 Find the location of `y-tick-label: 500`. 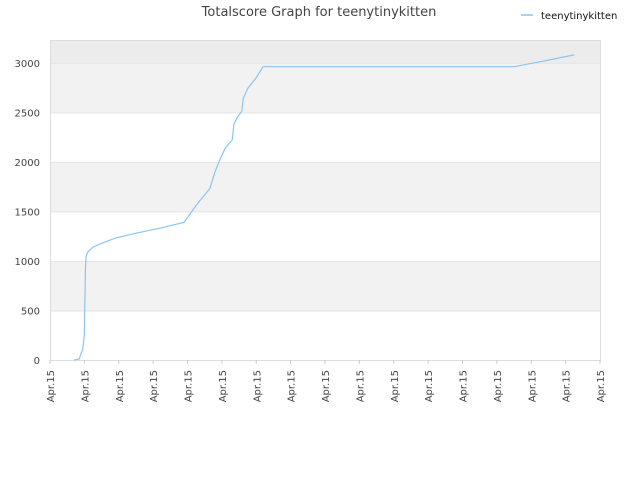

y-tick-label: 500 is located at coordinates (30, 311).